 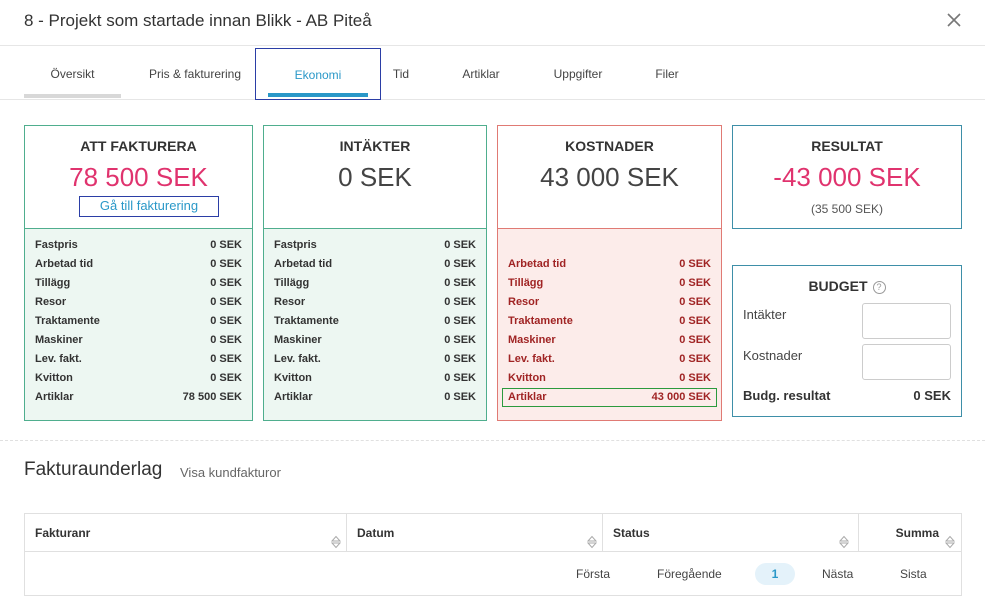 I want to click on pager-previous-button: Föregående, so click(x=689, y=574).